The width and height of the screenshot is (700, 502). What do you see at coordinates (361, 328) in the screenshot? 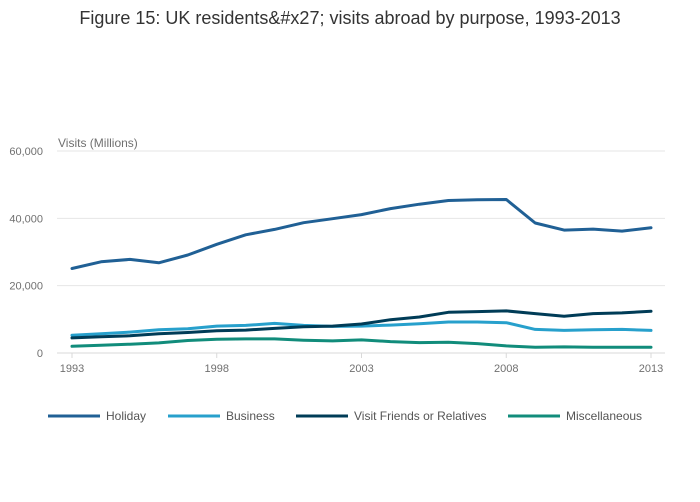
I see `series-line-business` at bounding box center [361, 328].